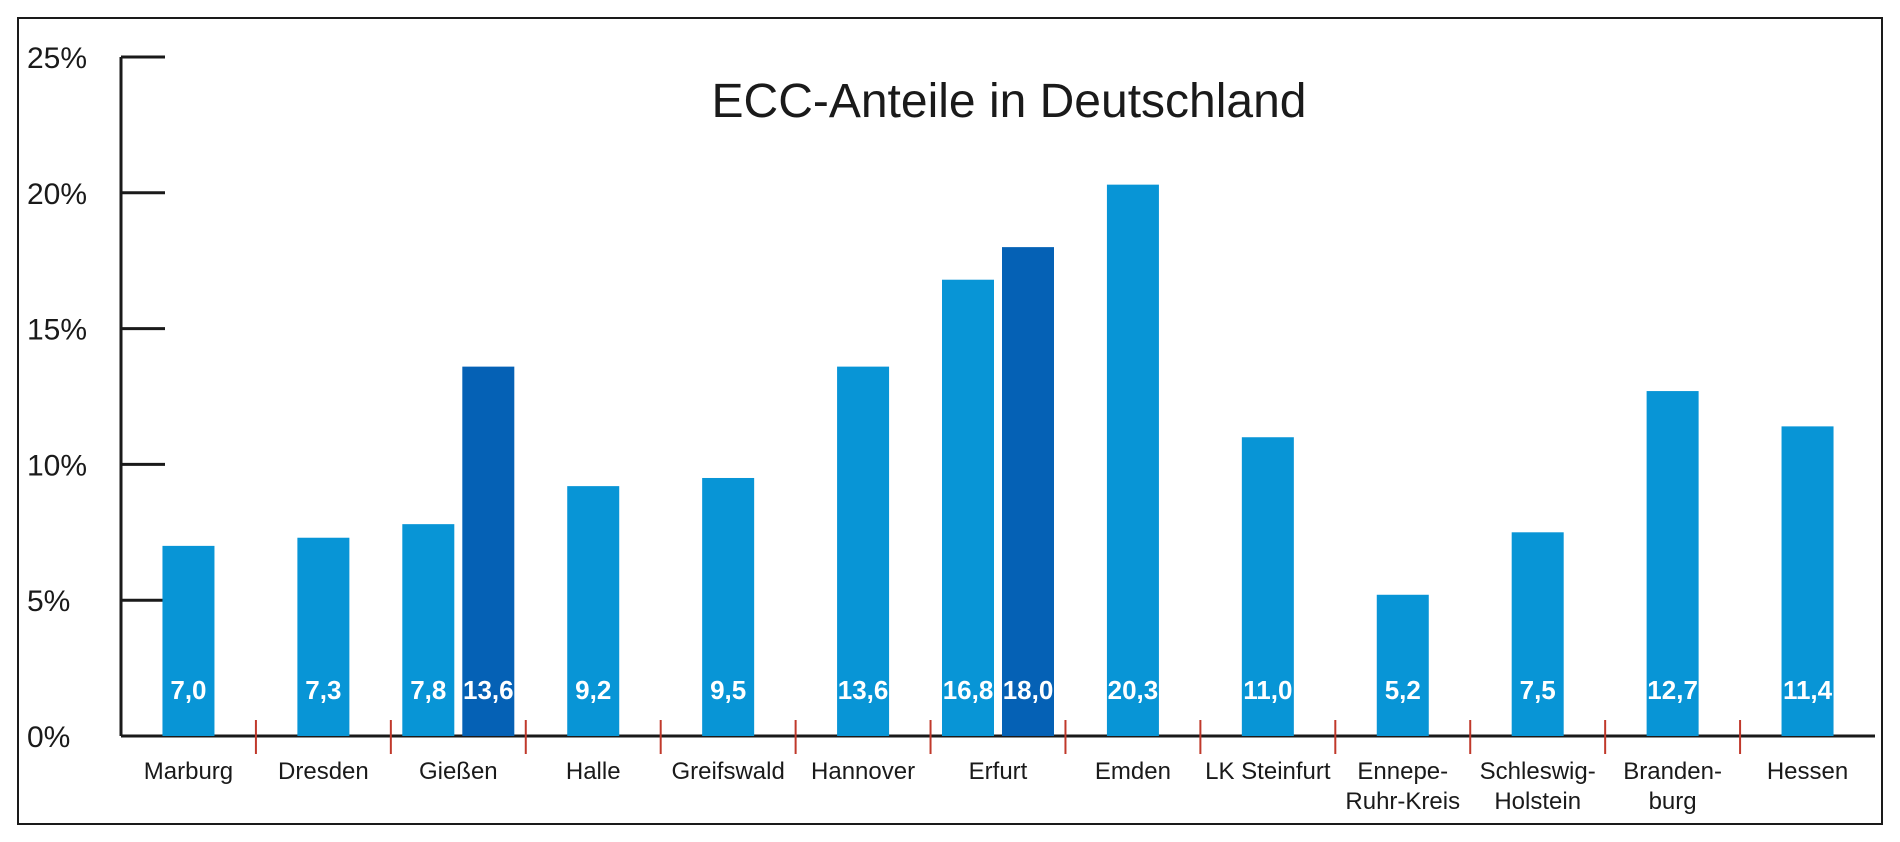 Image resolution: width=1900 pixels, height=842 pixels. I want to click on bar-value-label: 7,5, so click(1538, 690).